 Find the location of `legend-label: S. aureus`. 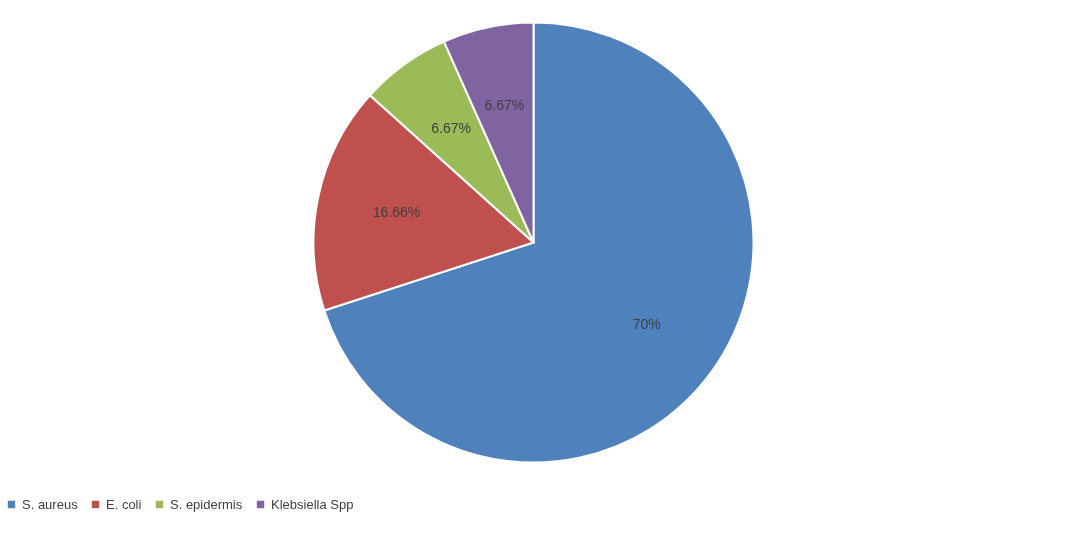

legend-label: S. aureus is located at coordinates (50, 504).